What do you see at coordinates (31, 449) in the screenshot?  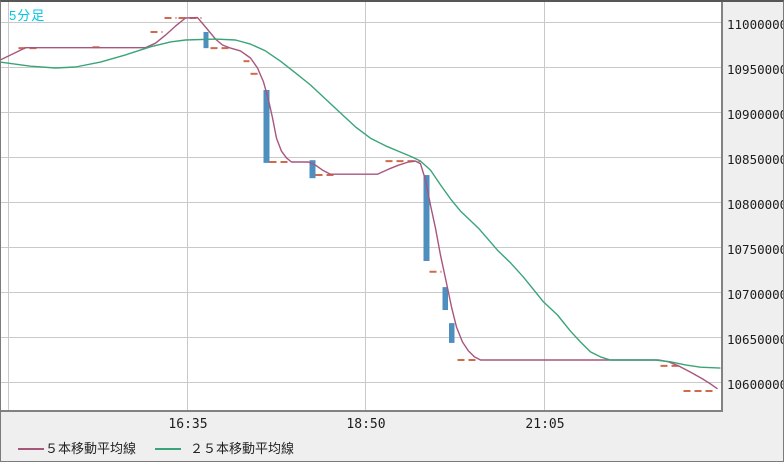 I see `ma5-line-swatch` at bounding box center [31, 449].